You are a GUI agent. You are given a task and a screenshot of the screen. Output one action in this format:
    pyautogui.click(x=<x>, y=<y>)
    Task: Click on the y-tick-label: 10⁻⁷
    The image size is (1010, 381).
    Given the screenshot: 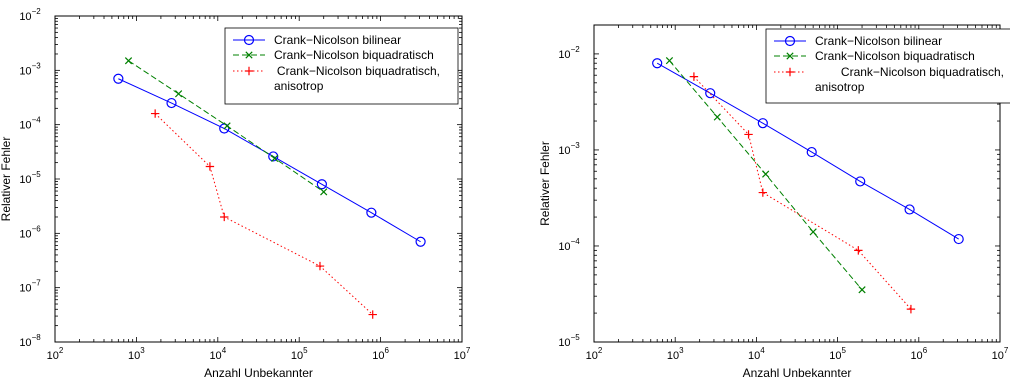 What is the action you would take?
    pyautogui.click(x=30, y=287)
    